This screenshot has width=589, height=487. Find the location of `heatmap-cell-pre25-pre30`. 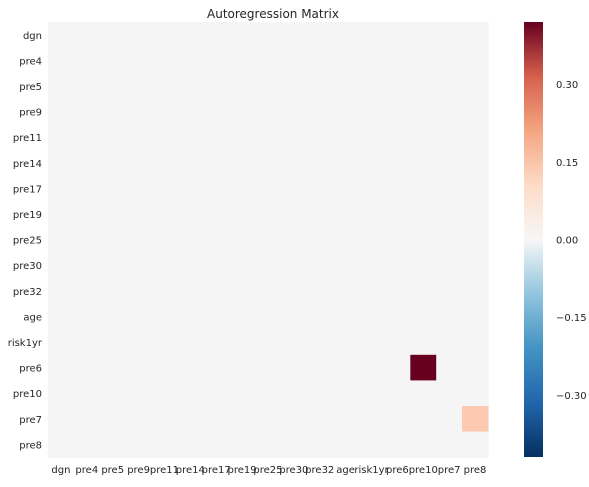

heatmap-cell-pre25-pre30 is located at coordinates (294, 239).